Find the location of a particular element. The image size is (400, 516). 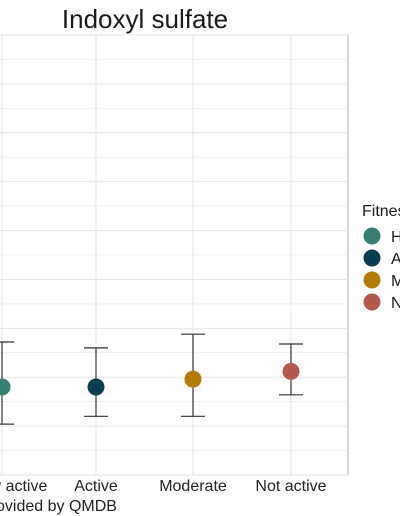

legend-label: Active is located at coordinates (395, 259).